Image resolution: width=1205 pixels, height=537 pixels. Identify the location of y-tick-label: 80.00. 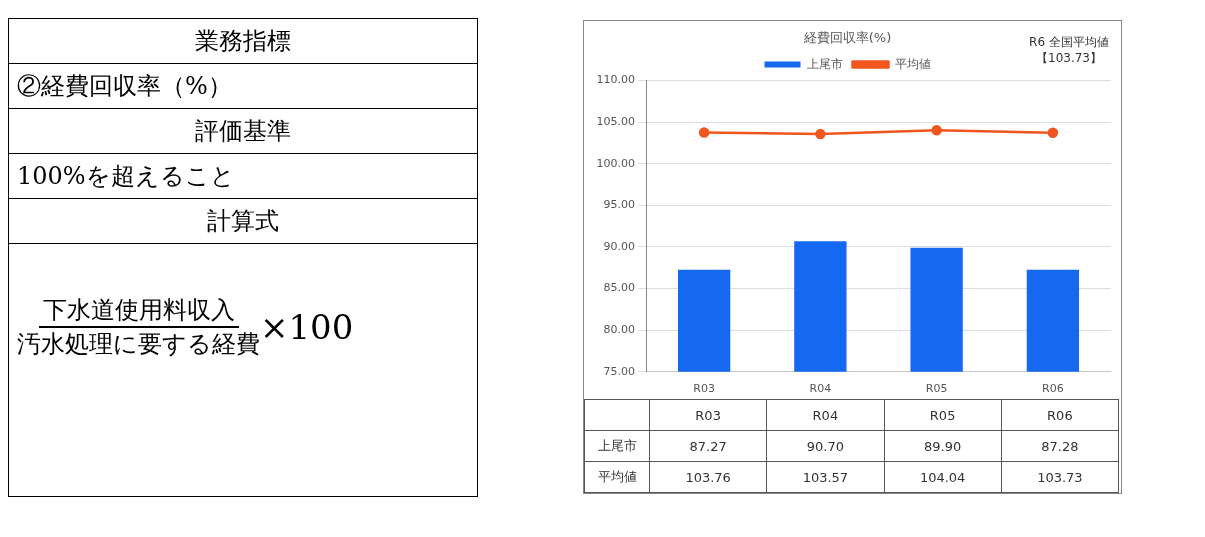
(619, 330).